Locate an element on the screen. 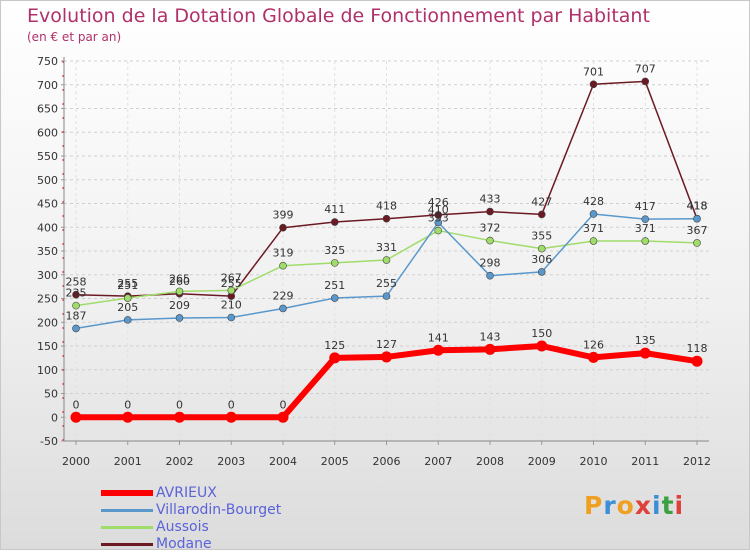  data-label-modane: 258 is located at coordinates (76, 282).